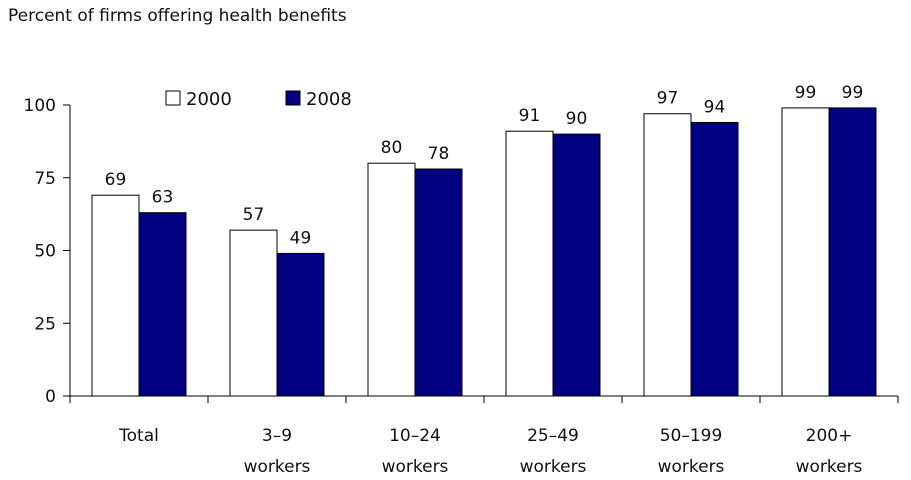 The image size is (911, 480). Describe the element at coordinates (553, 436) in the screenshot. I see `x-tick-label: 25–49` at that location.